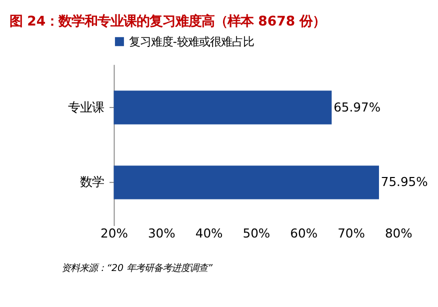 This screenshot has height=307, width=438. Describe the element at coordinates (162, 233) in the screenshot. I see `x-tick-label: 30%` at that location.